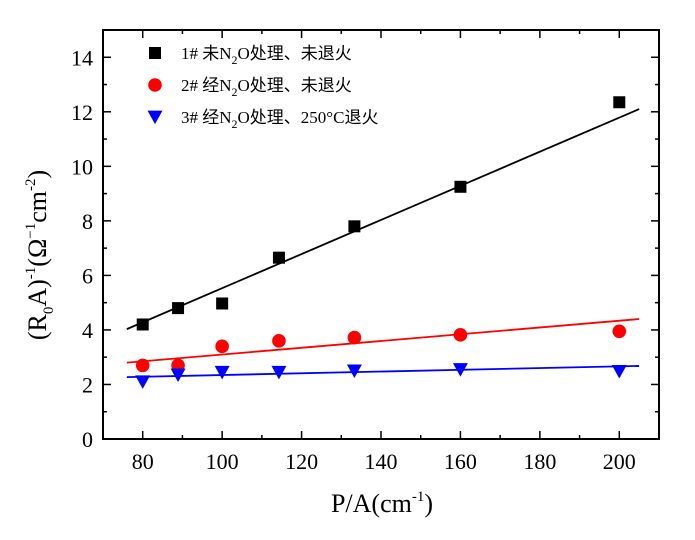 The image size is (695, 540). What do you see at coordinates (37, 327) in the screenshot?
I see `y-title-part-1: (R` at bounding box center [37, 327].